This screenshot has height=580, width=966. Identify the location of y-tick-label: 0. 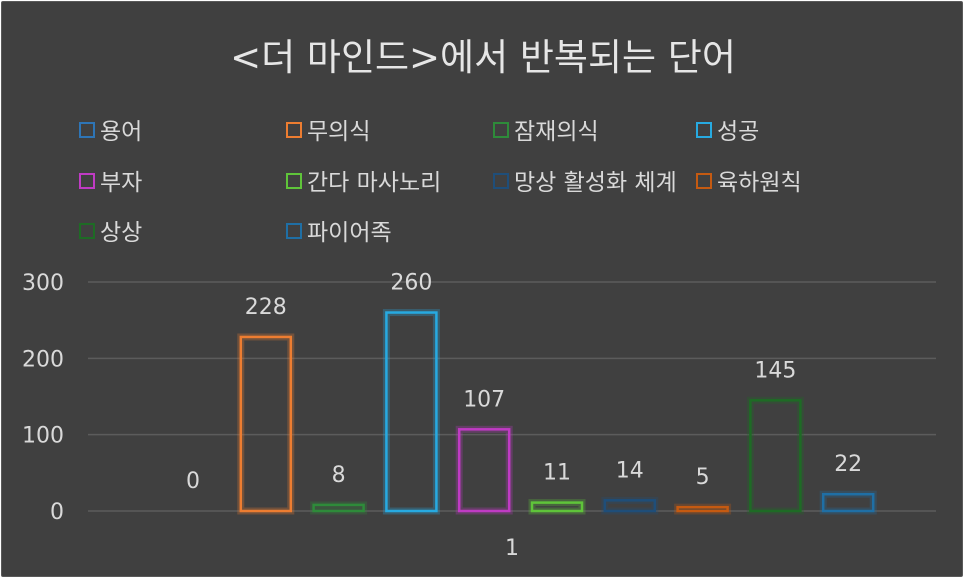
(57, 512).